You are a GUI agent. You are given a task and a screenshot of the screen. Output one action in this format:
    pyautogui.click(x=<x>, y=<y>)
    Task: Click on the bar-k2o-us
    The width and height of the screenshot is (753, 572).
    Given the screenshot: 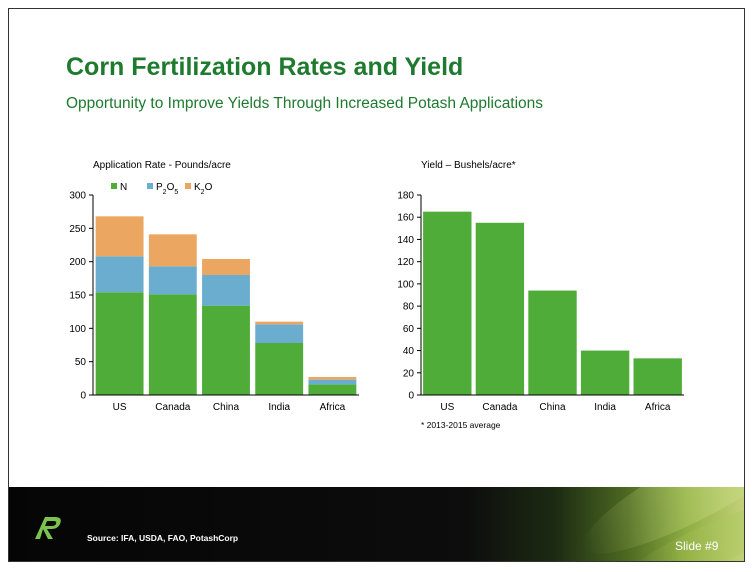 What is the action you would take?
    pyautogui.click(x=119, y=236)
    